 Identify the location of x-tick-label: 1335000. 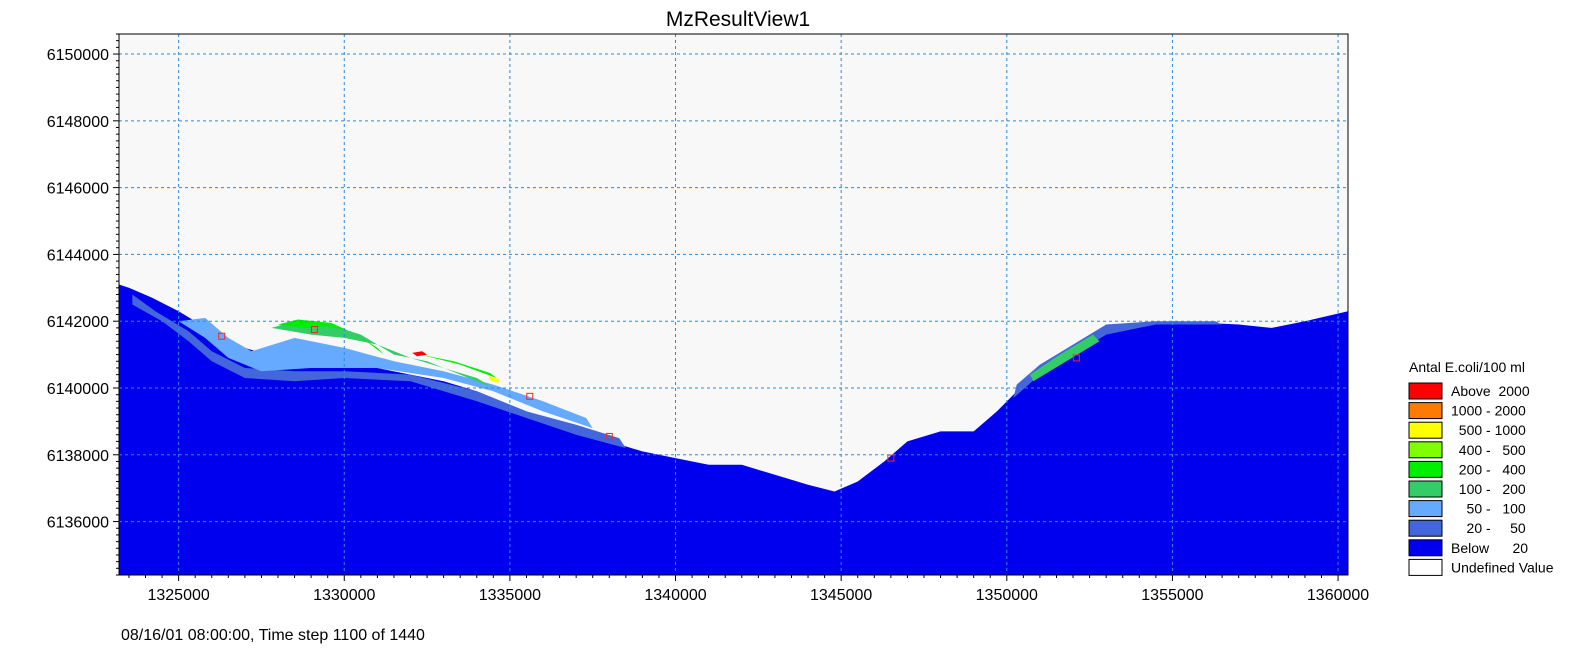
(510, 595).